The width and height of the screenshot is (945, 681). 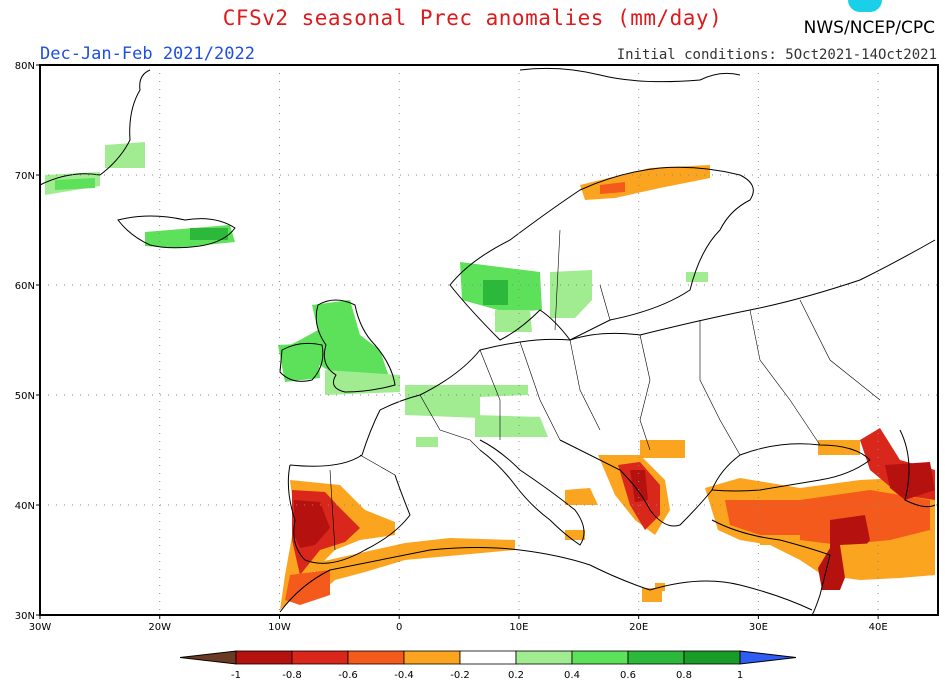 I want to click on colorbar-label: 0.4, so click(x=572, y=675).